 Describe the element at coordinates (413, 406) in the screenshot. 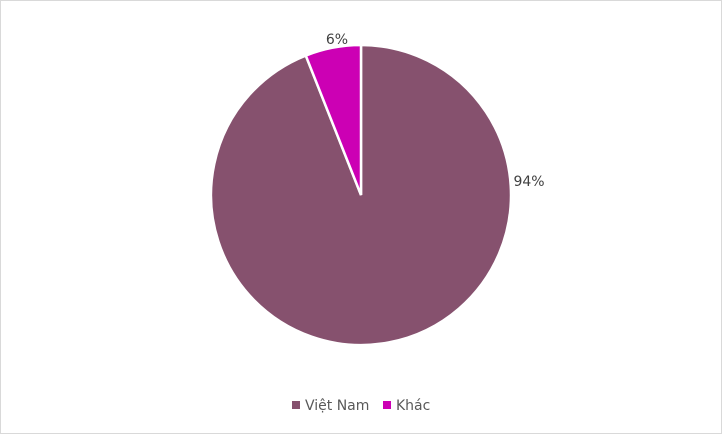

I see `legend-entry: Khác` at that location.